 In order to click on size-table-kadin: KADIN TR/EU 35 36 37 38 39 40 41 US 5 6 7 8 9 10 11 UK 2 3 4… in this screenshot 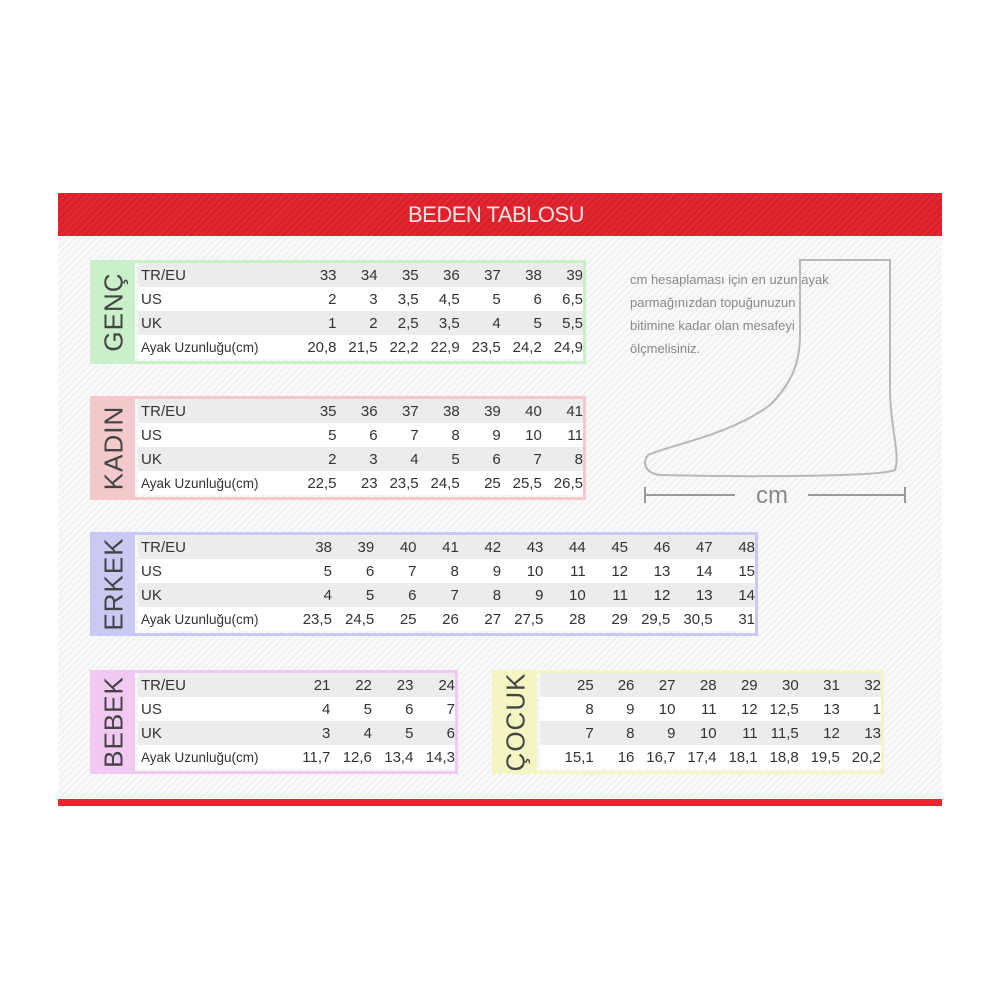, I will do `click(338, 448)`.